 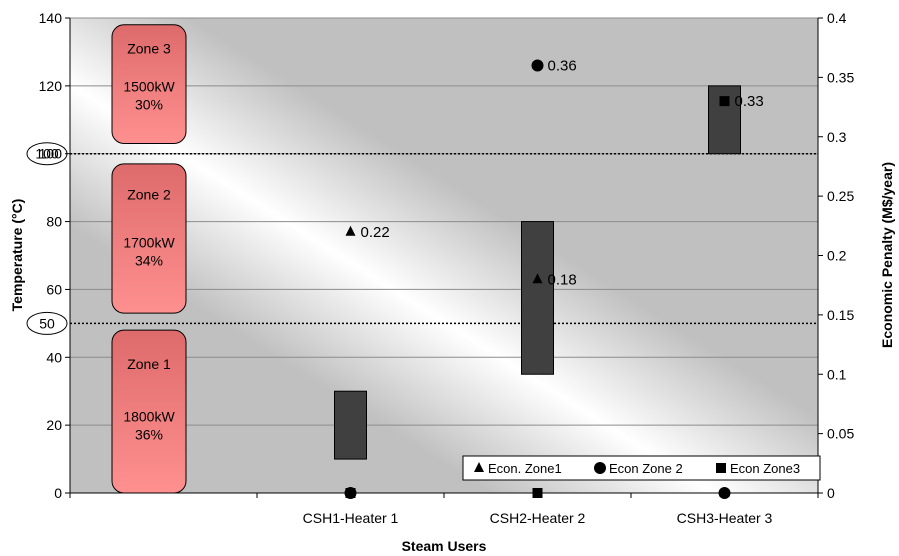 I want to click on zone-name: Zone 3, so click(x=149, y=48).